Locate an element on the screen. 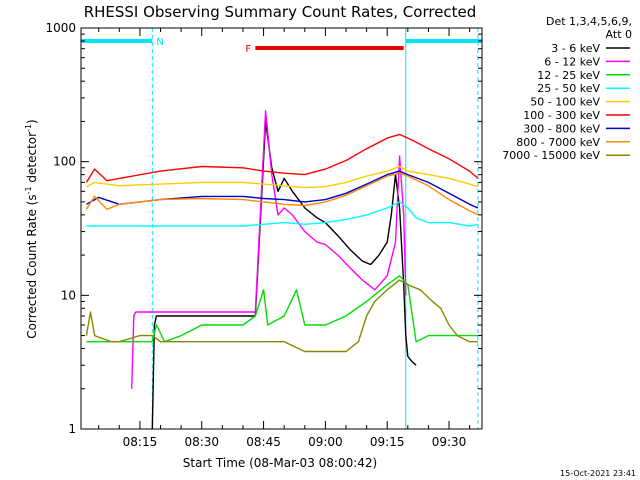  y-axis-label-end: ) is located at coordinates (32, 121).